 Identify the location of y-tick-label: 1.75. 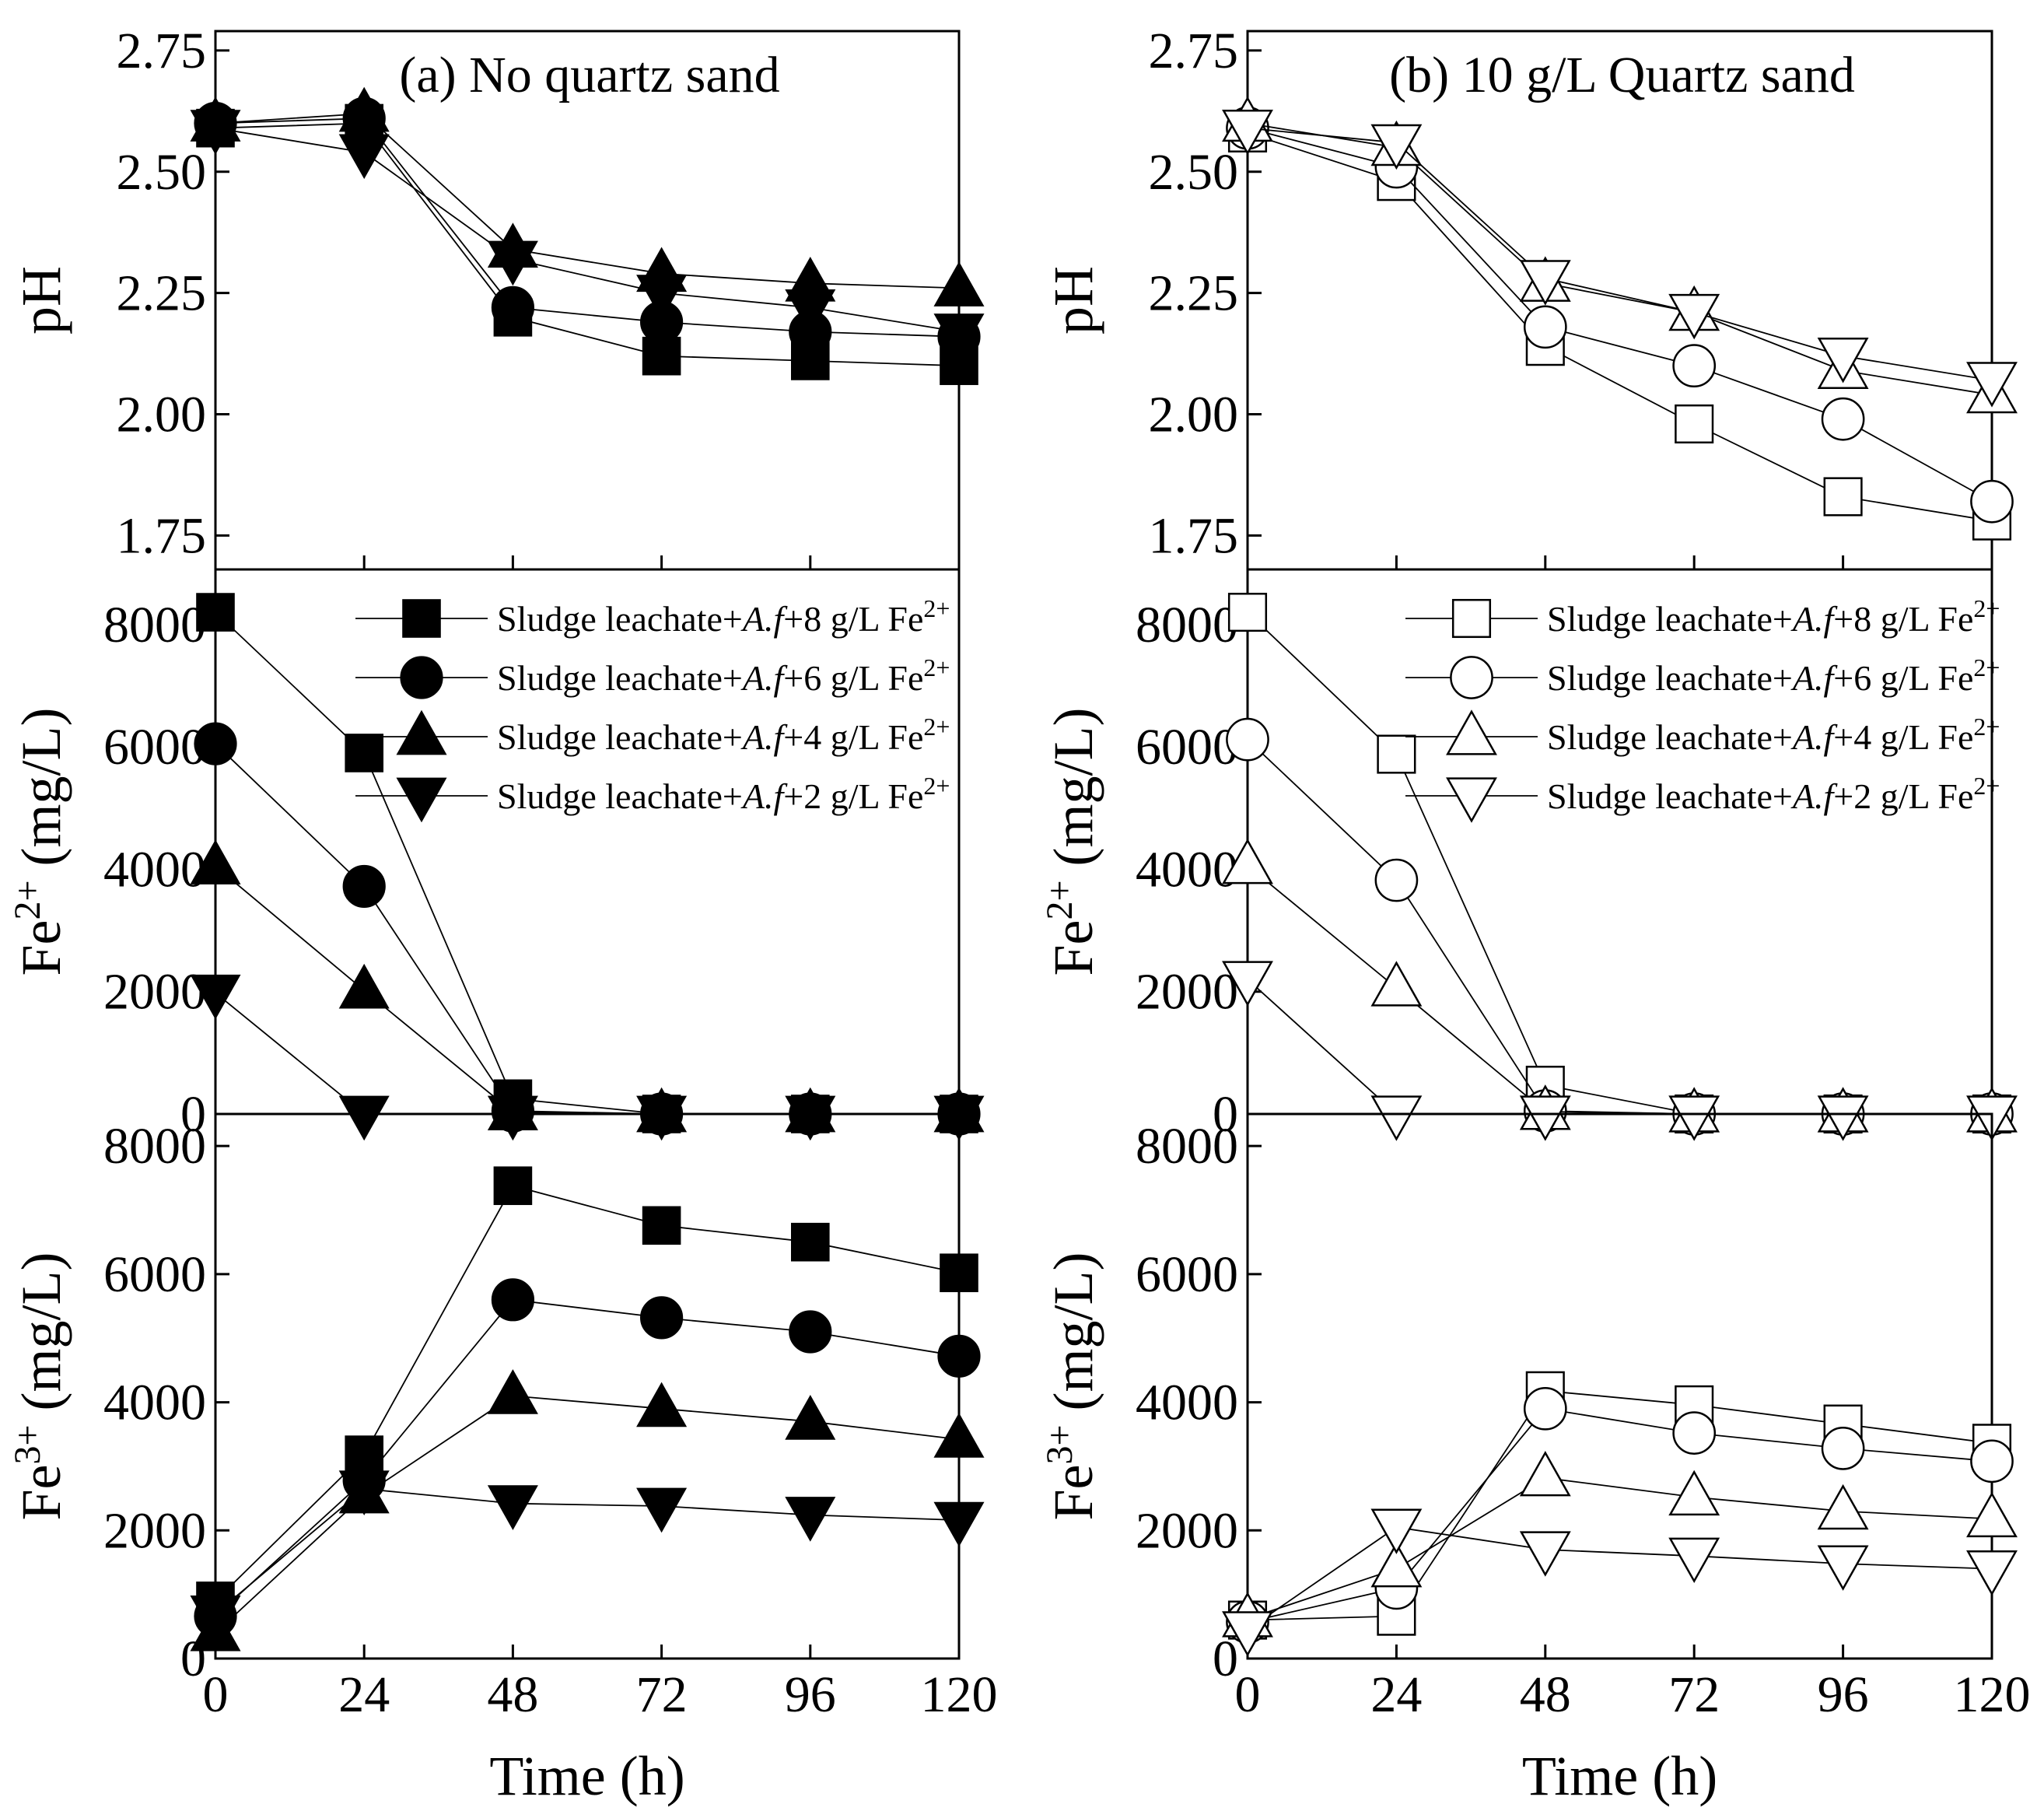
(162, 535).